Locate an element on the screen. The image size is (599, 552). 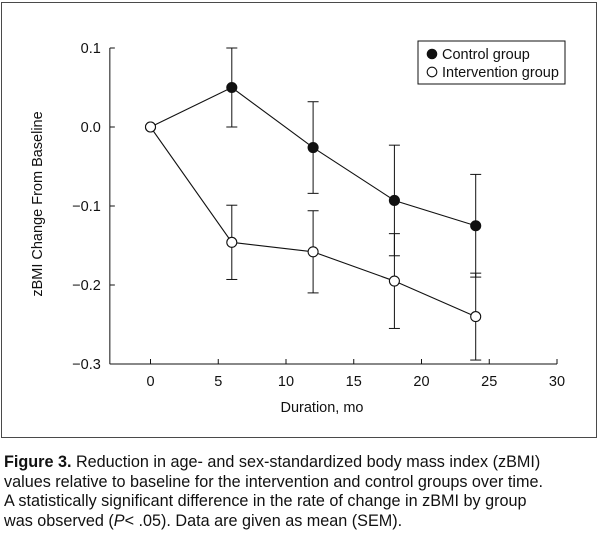
x-tick-label: 10 is located at coordinates (286, 382).